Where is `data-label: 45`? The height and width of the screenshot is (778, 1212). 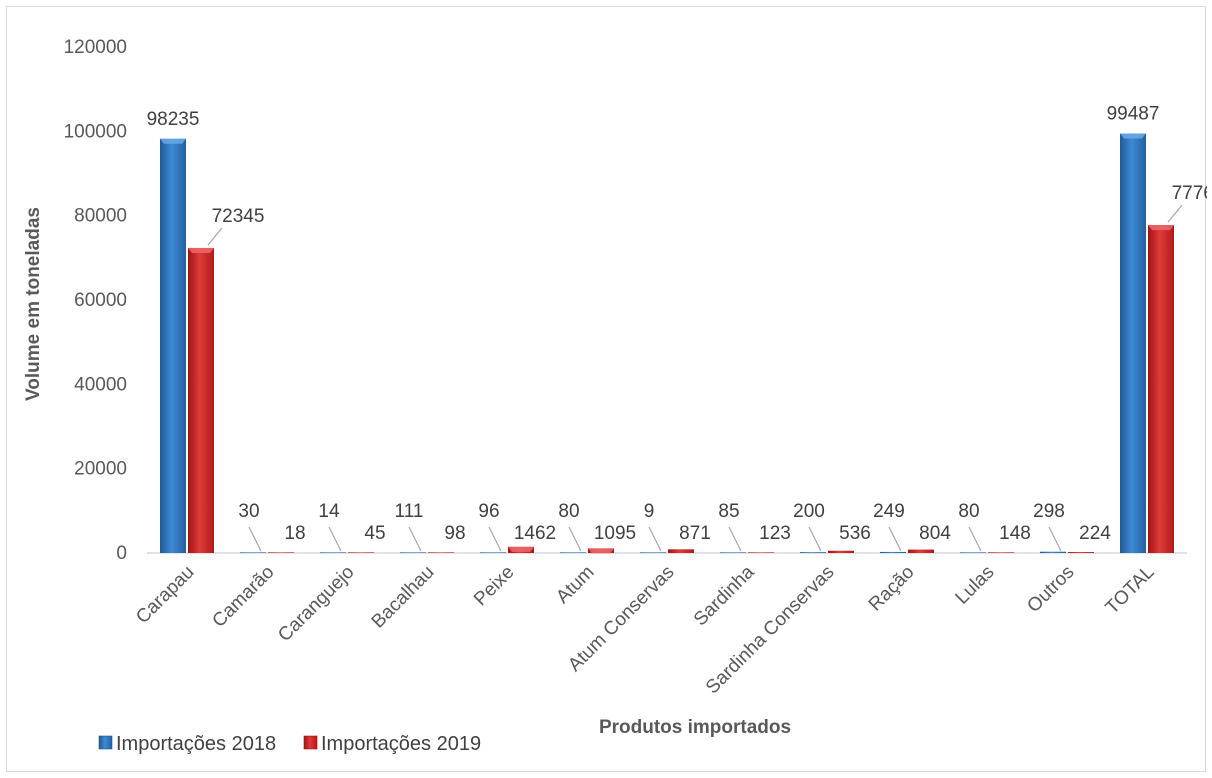 data-label: 45 is located at coordinates (374, 533).